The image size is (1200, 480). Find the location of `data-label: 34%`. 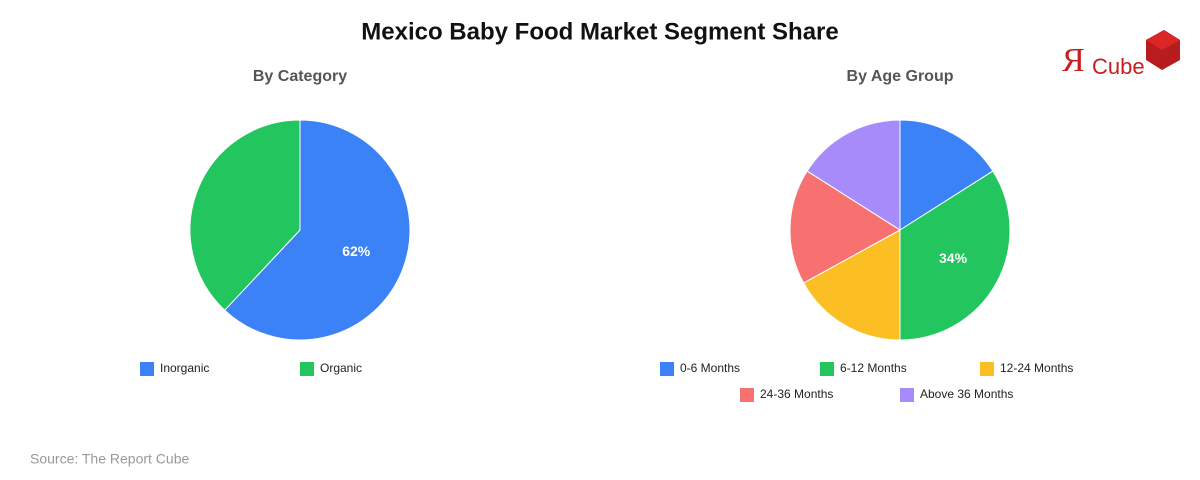

data-label: 34% is located at coordinates (953, 258).